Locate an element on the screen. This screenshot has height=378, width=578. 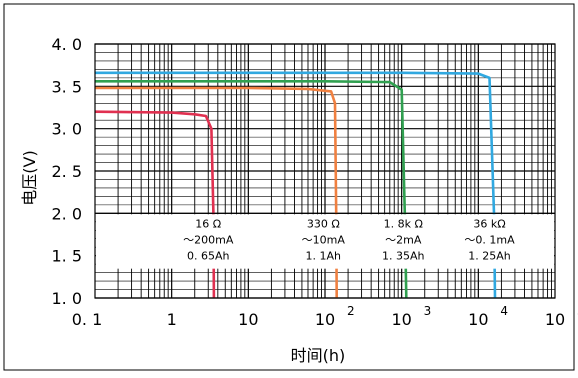
series-label-3-line-1: 1. 8k Ω is located at coordinates (403, 223).